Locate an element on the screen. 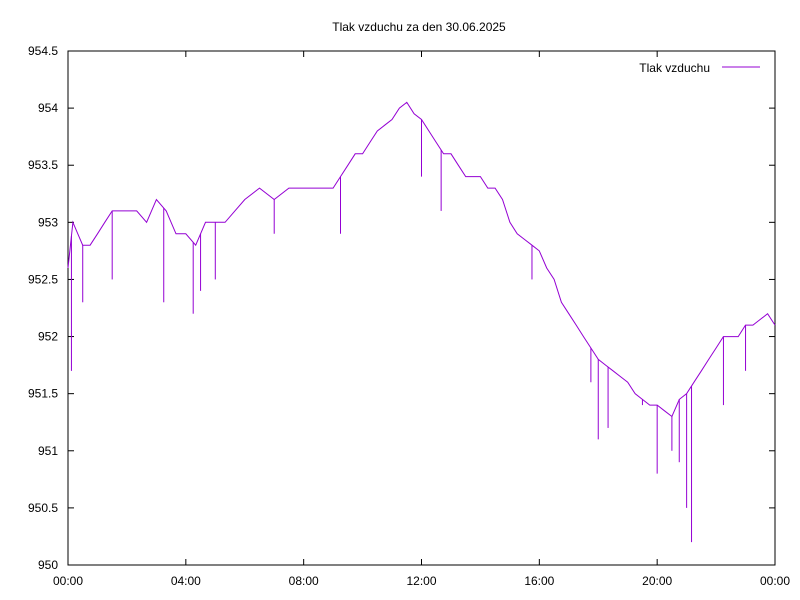 The height and width of the screenshot is (600, 800). legend: Tlak vzduchu is located at coordinates (699, 68).